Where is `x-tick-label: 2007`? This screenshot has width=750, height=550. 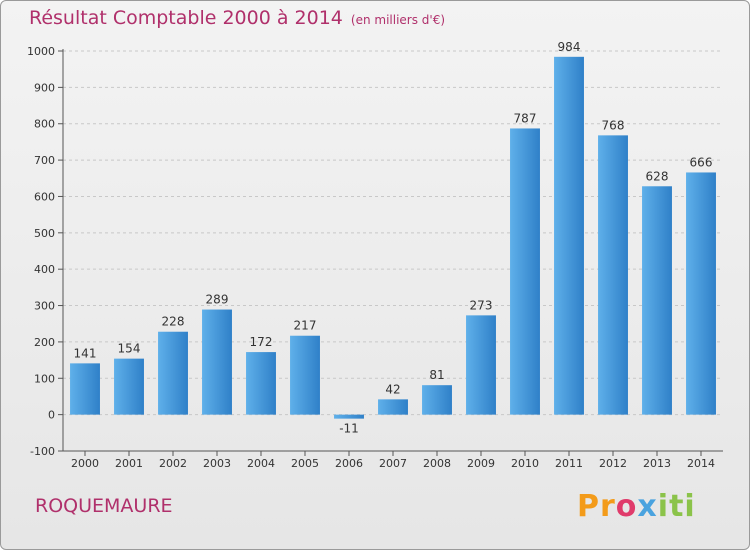 x-tick-label: 2007 is located at coordinates (393, 463).